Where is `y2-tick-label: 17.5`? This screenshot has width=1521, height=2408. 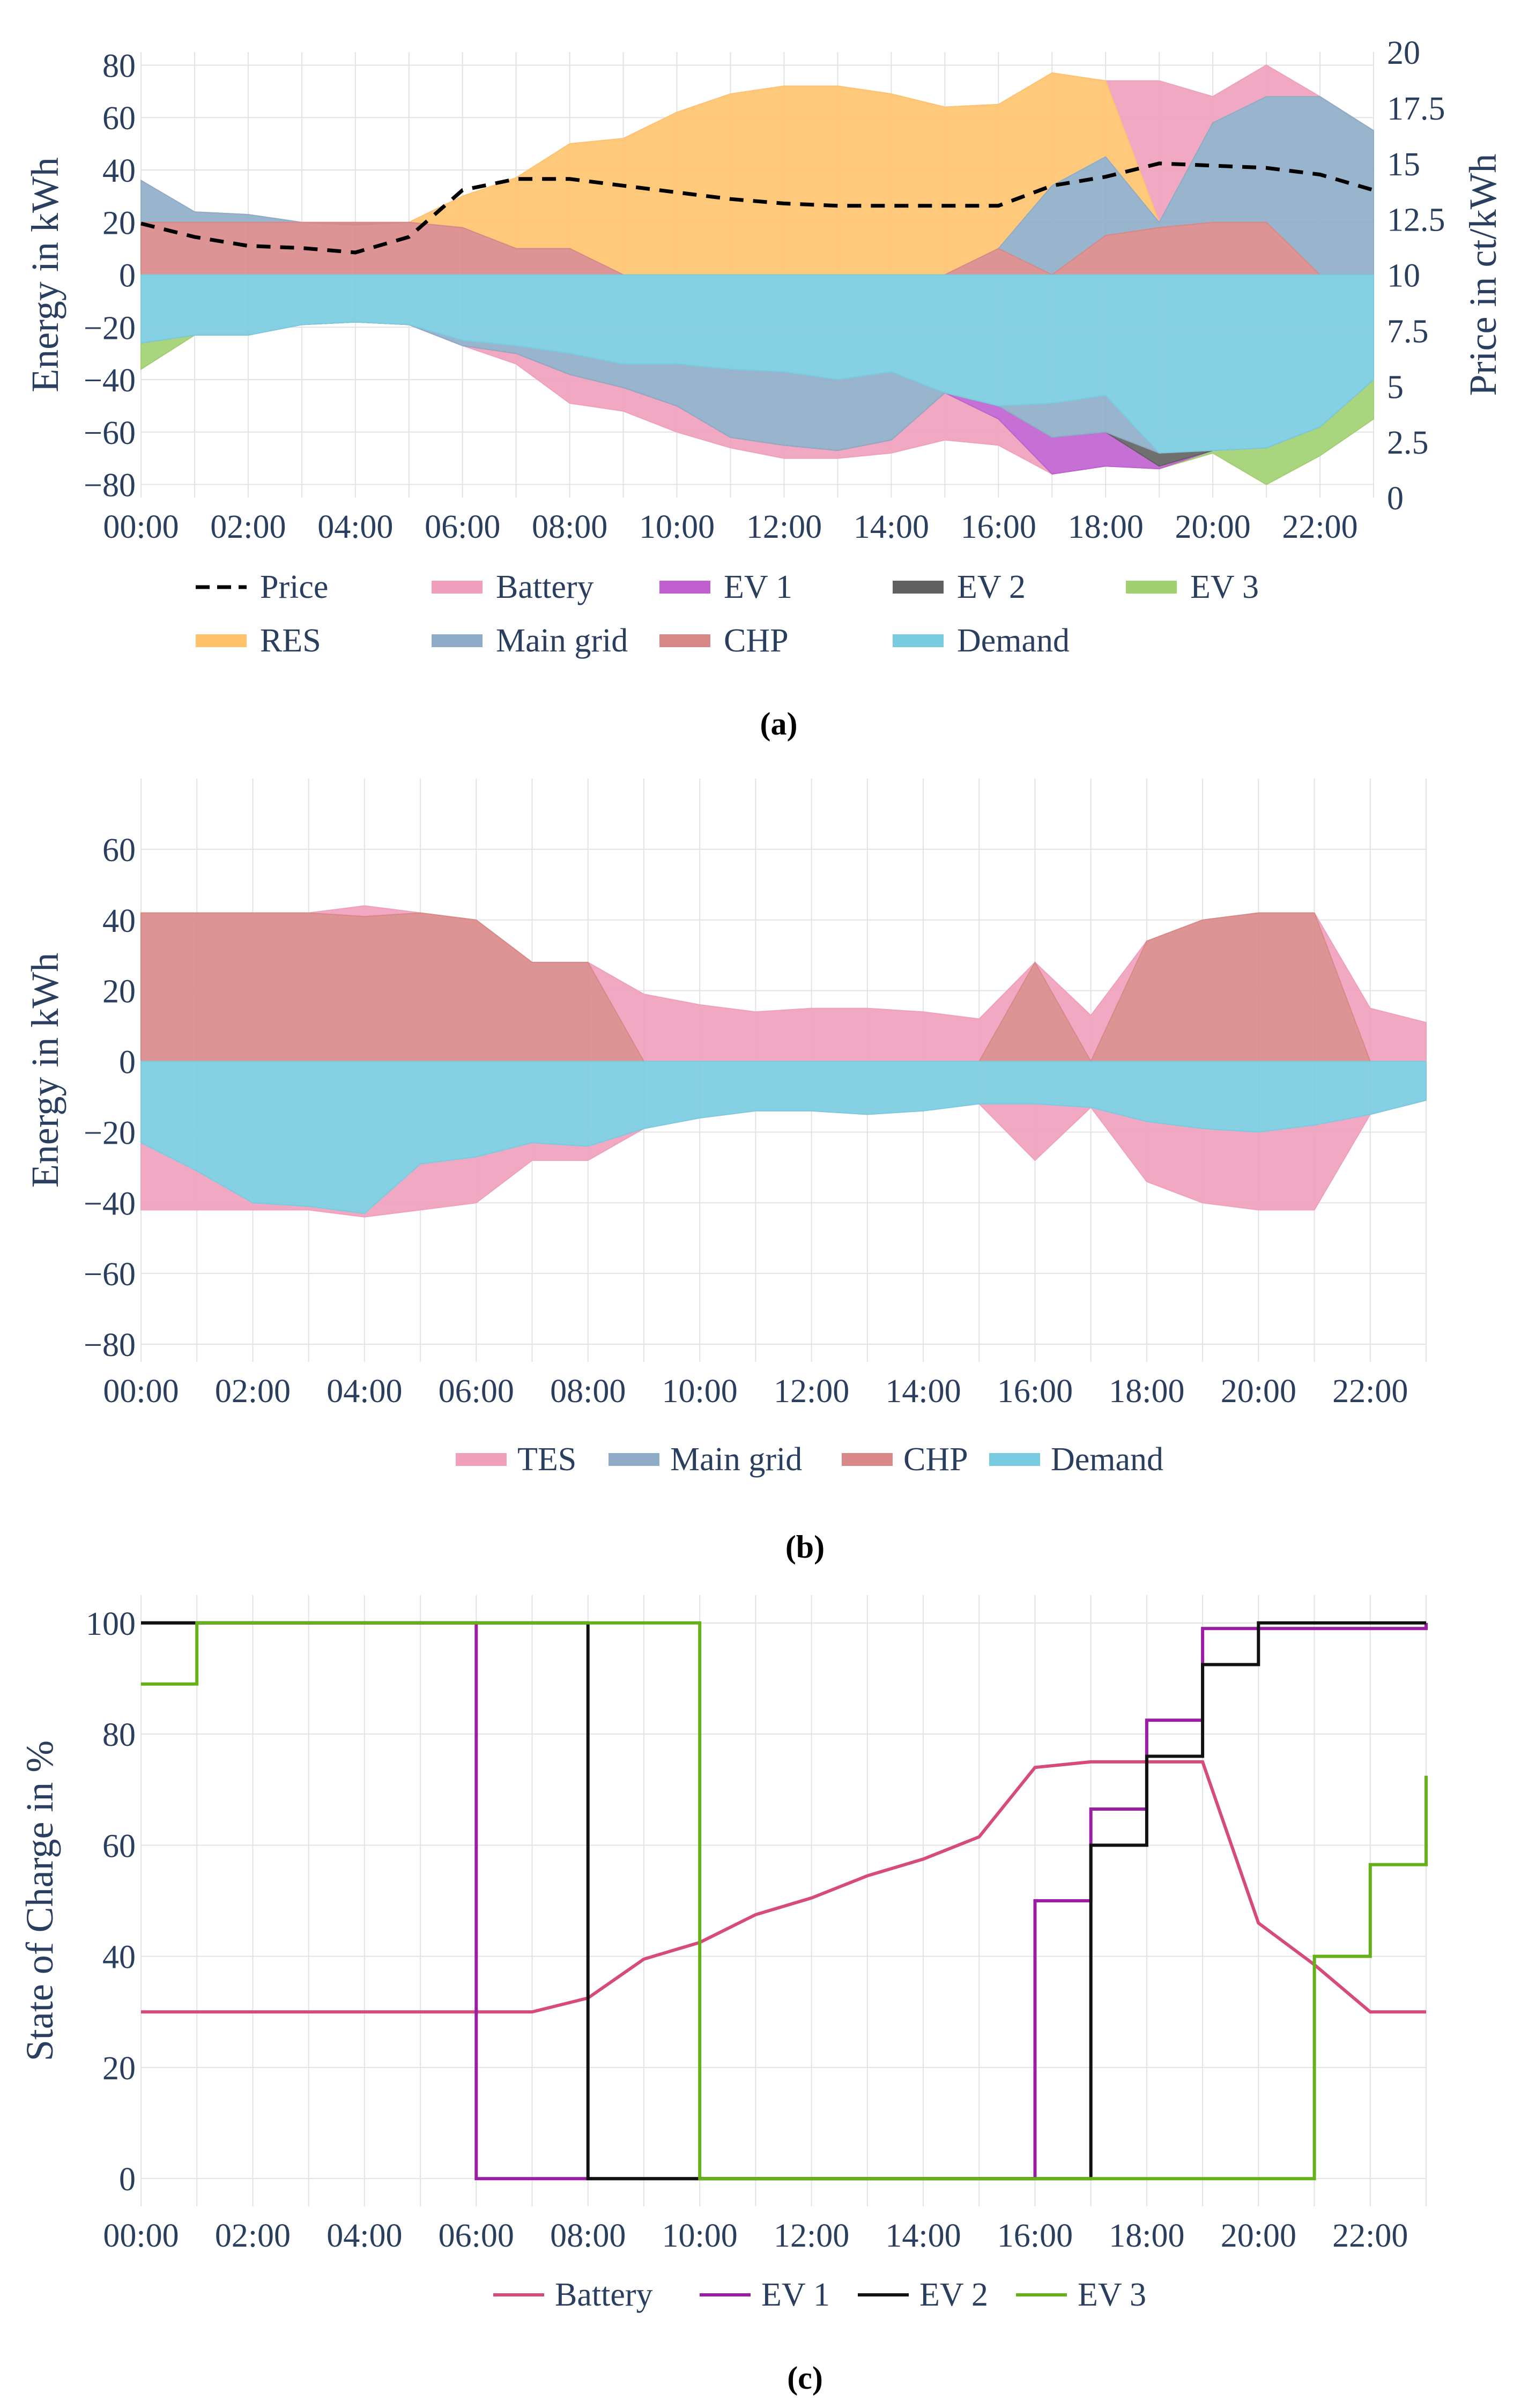 y2-tick-label: 17.5 is located at coordinates (1416, 109).